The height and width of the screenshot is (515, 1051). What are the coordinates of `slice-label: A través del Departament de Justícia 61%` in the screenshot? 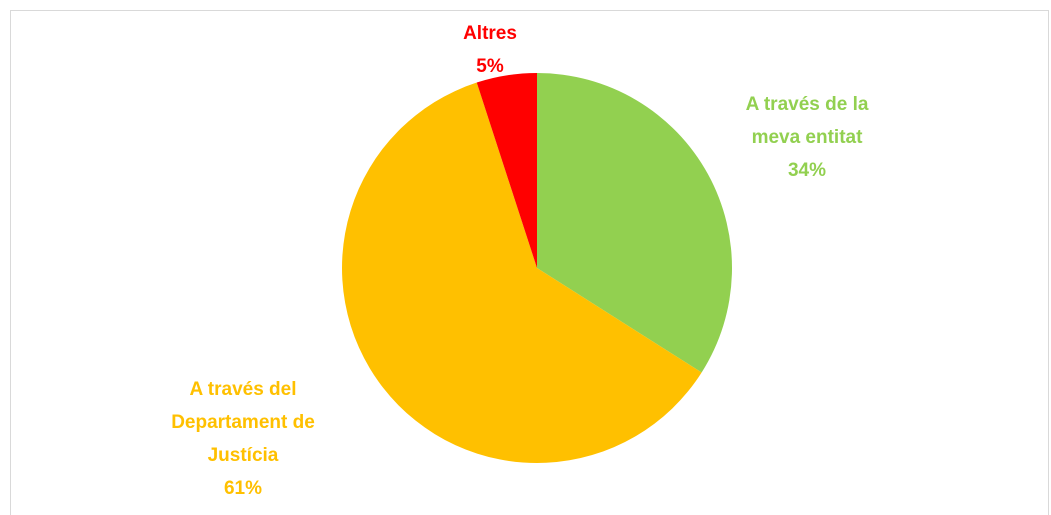 It's located at (243, 439).